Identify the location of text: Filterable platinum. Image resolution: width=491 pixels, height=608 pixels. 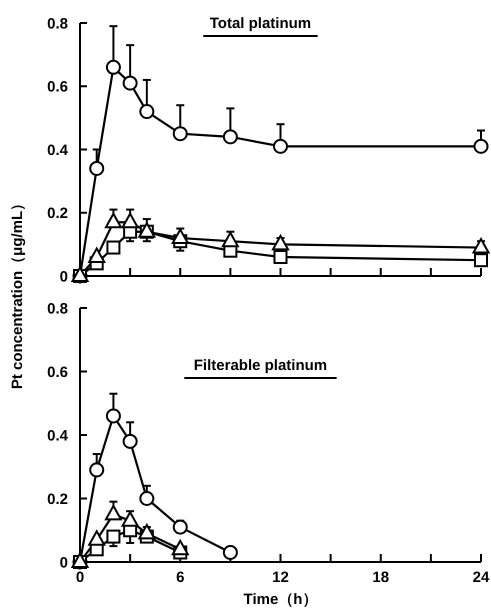
(261, 365).